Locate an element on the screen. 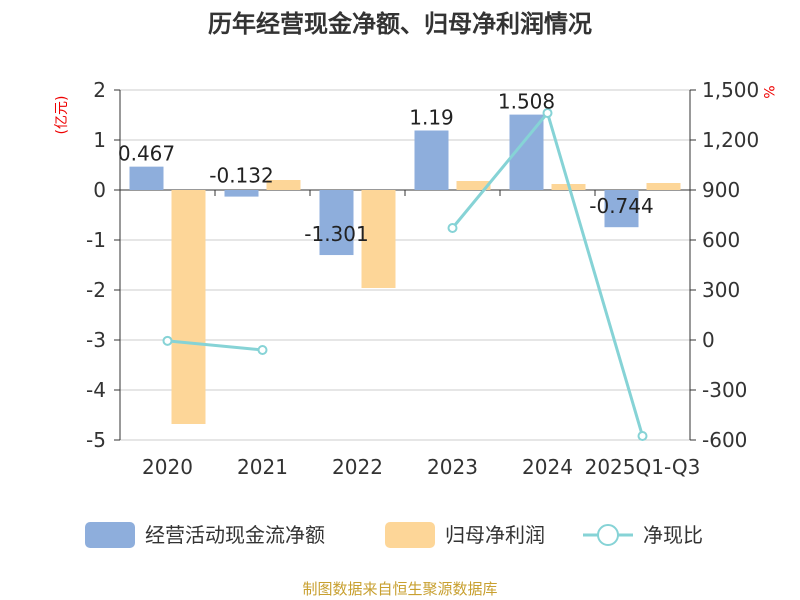 This screenshot has height=600, width=800. legend-swatch-cashflow is located at coordinates (110, 535).